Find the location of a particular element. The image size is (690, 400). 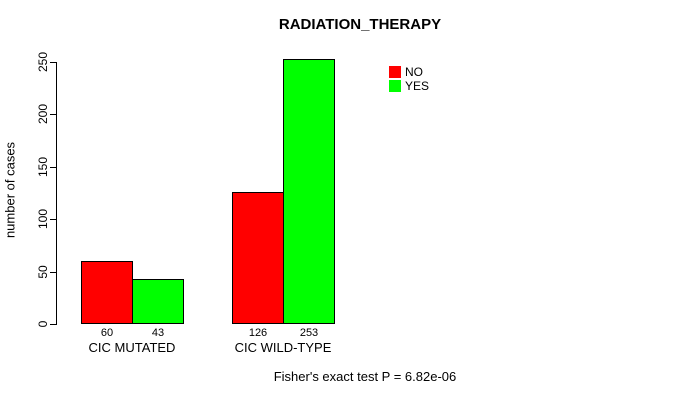

y-tick-label: 250 is located at coordinates (43, 62).